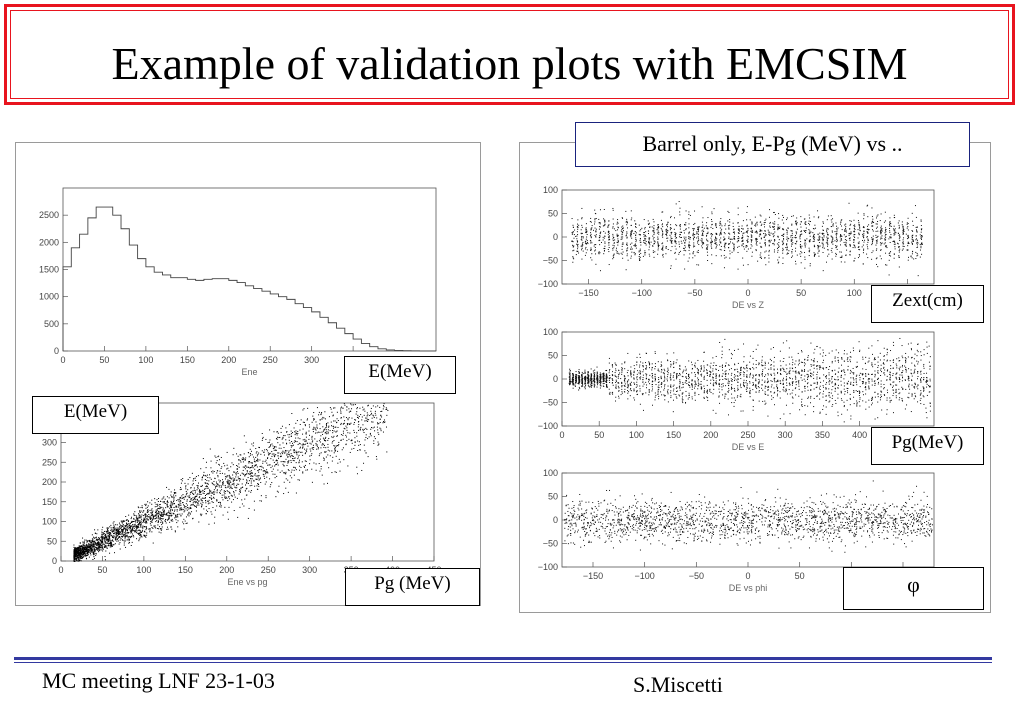  Describe the element at coordinates (270, 360) in the screenshot. I see `x-tick-label: 250` at that location.